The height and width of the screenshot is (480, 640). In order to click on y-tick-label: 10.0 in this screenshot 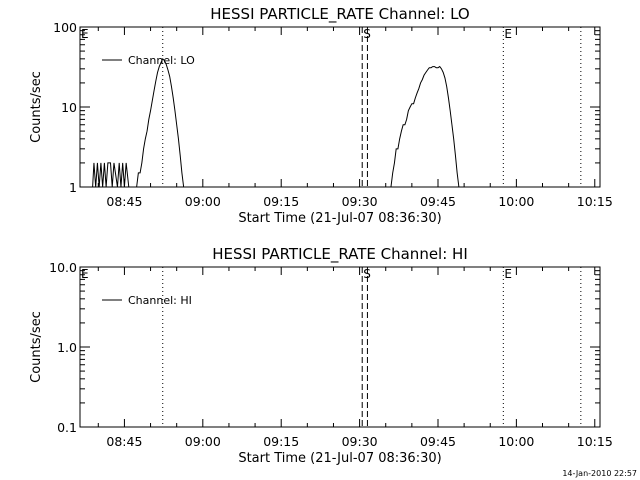, I will do `click(63, 267)`.